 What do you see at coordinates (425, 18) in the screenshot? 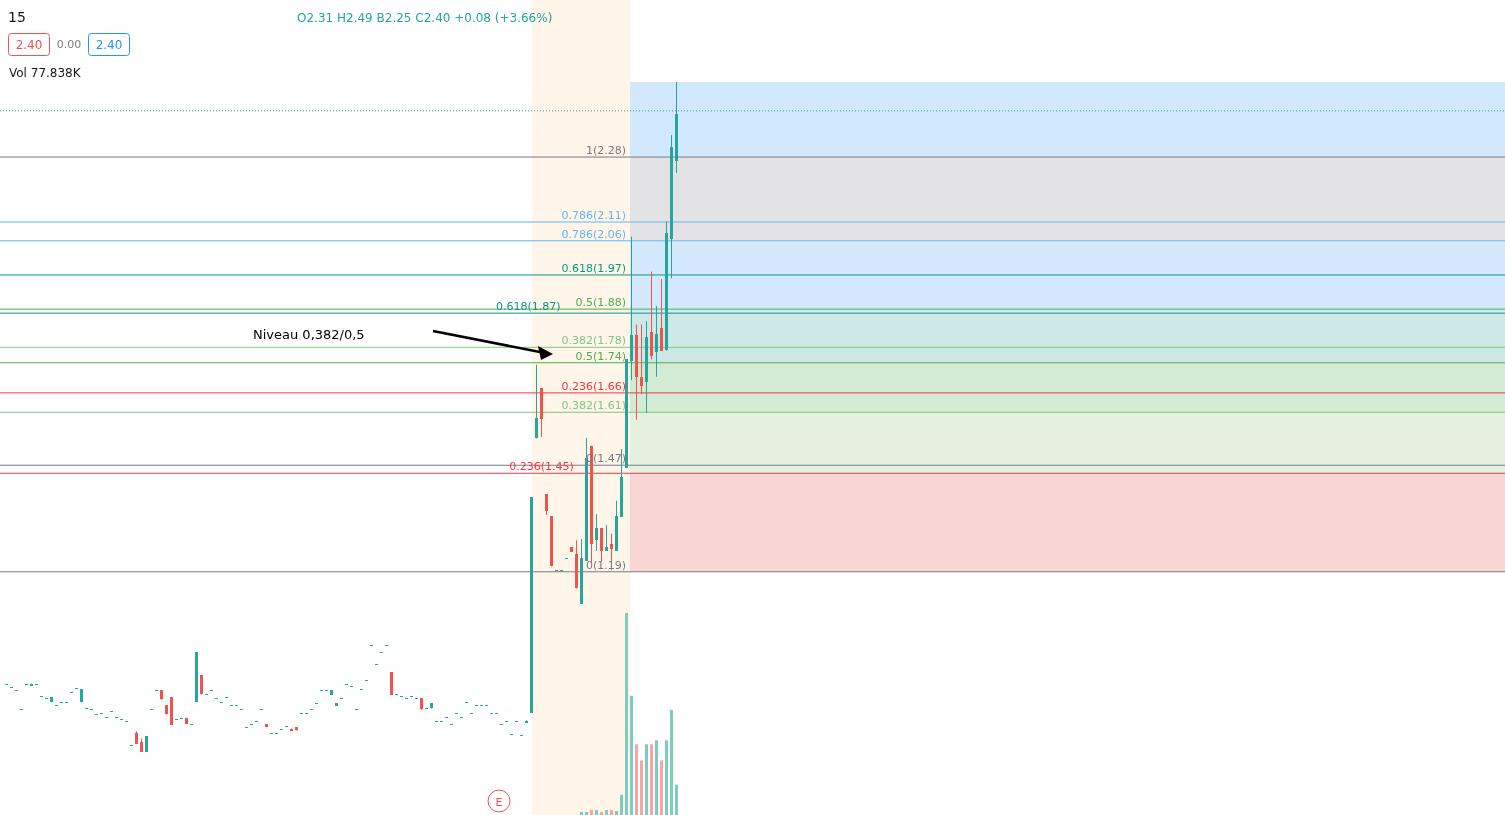
I see `text: O2.31 H2.49 B2.25 C2.40 +0.08 (+3.66%)` at bounding box center [425, 18].